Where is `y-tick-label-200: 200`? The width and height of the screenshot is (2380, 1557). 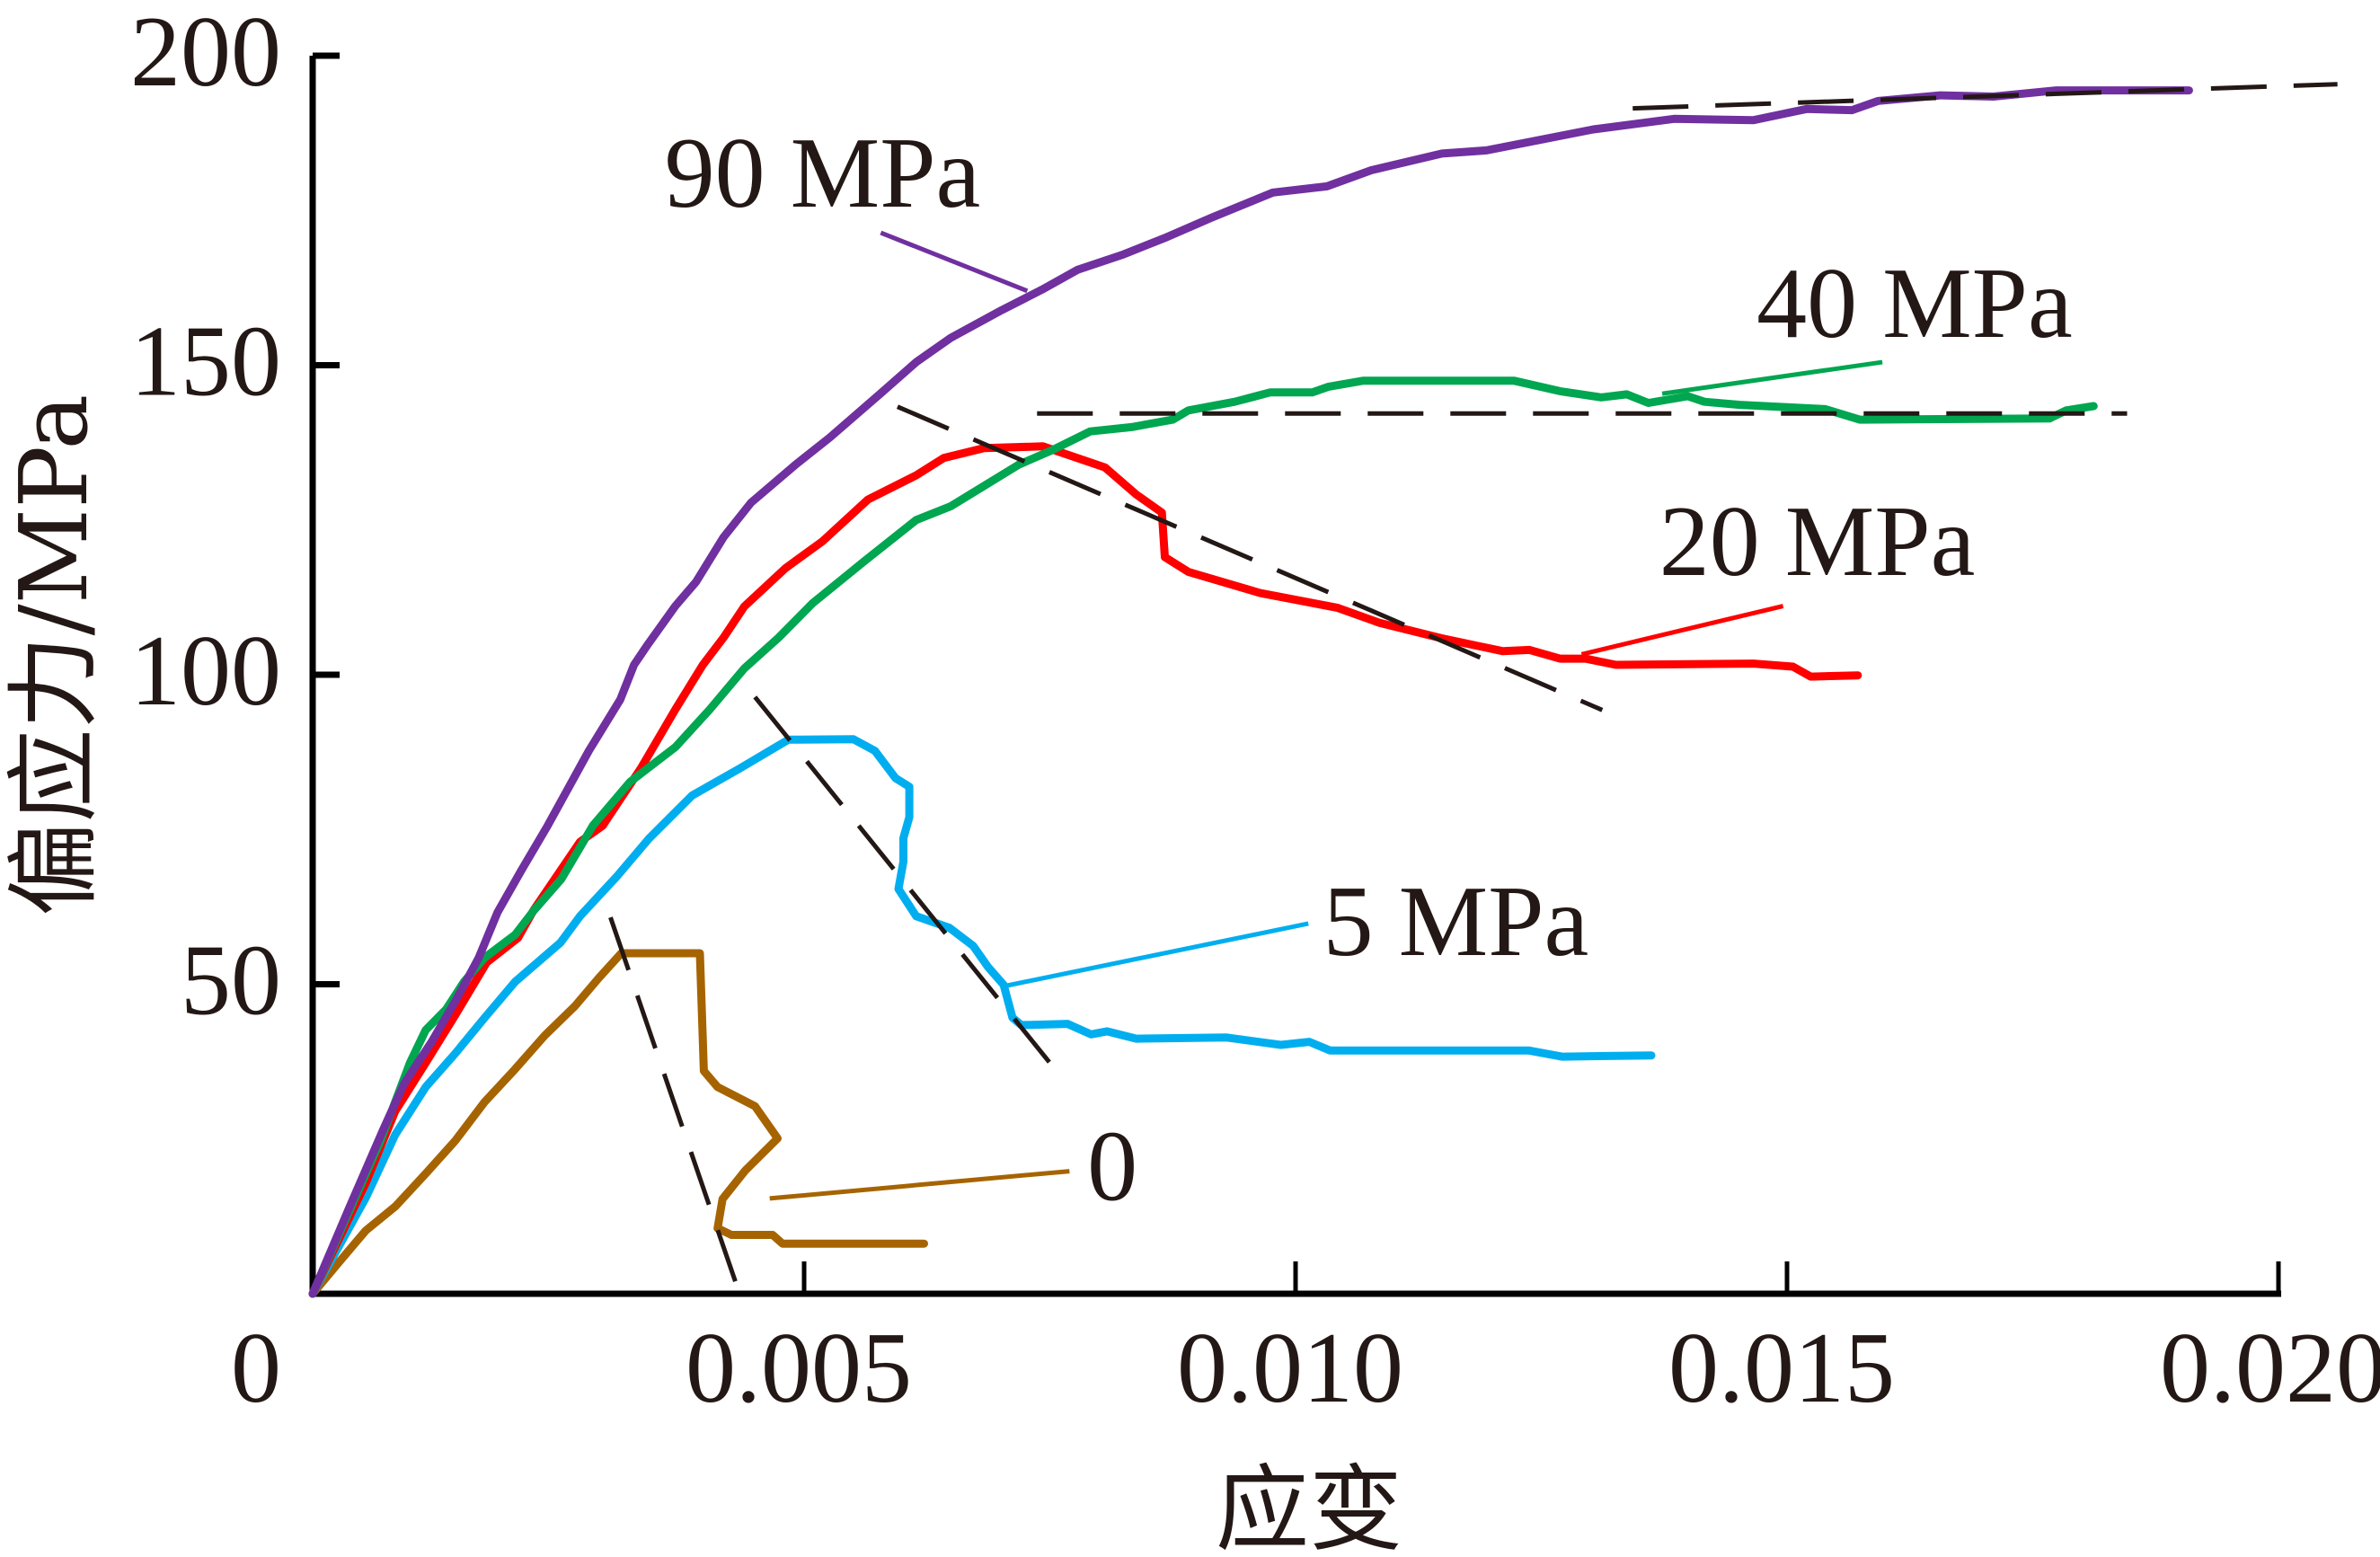 y-tick-label-200: 200 is located at coordinates (205, 54).